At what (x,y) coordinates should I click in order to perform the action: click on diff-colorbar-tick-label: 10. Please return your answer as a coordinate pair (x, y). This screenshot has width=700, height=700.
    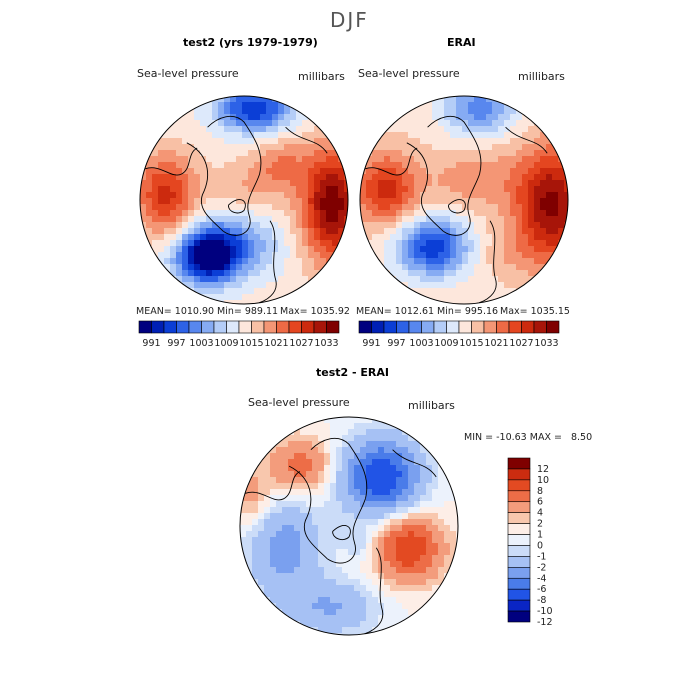
    Looking at the image, I should click on (543, 480).